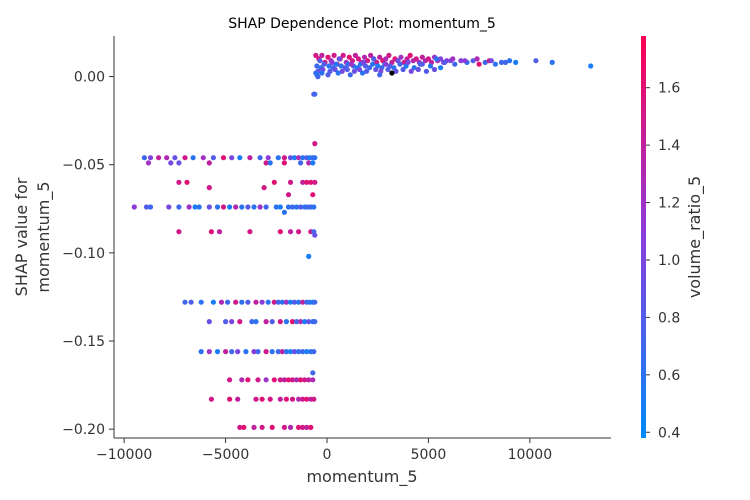  Describe the element at coordinates (88, 254) in the screenshot. I see `y-ticks: 0.00 −0.05 −0.10 −0.15 −0.20` at that location.